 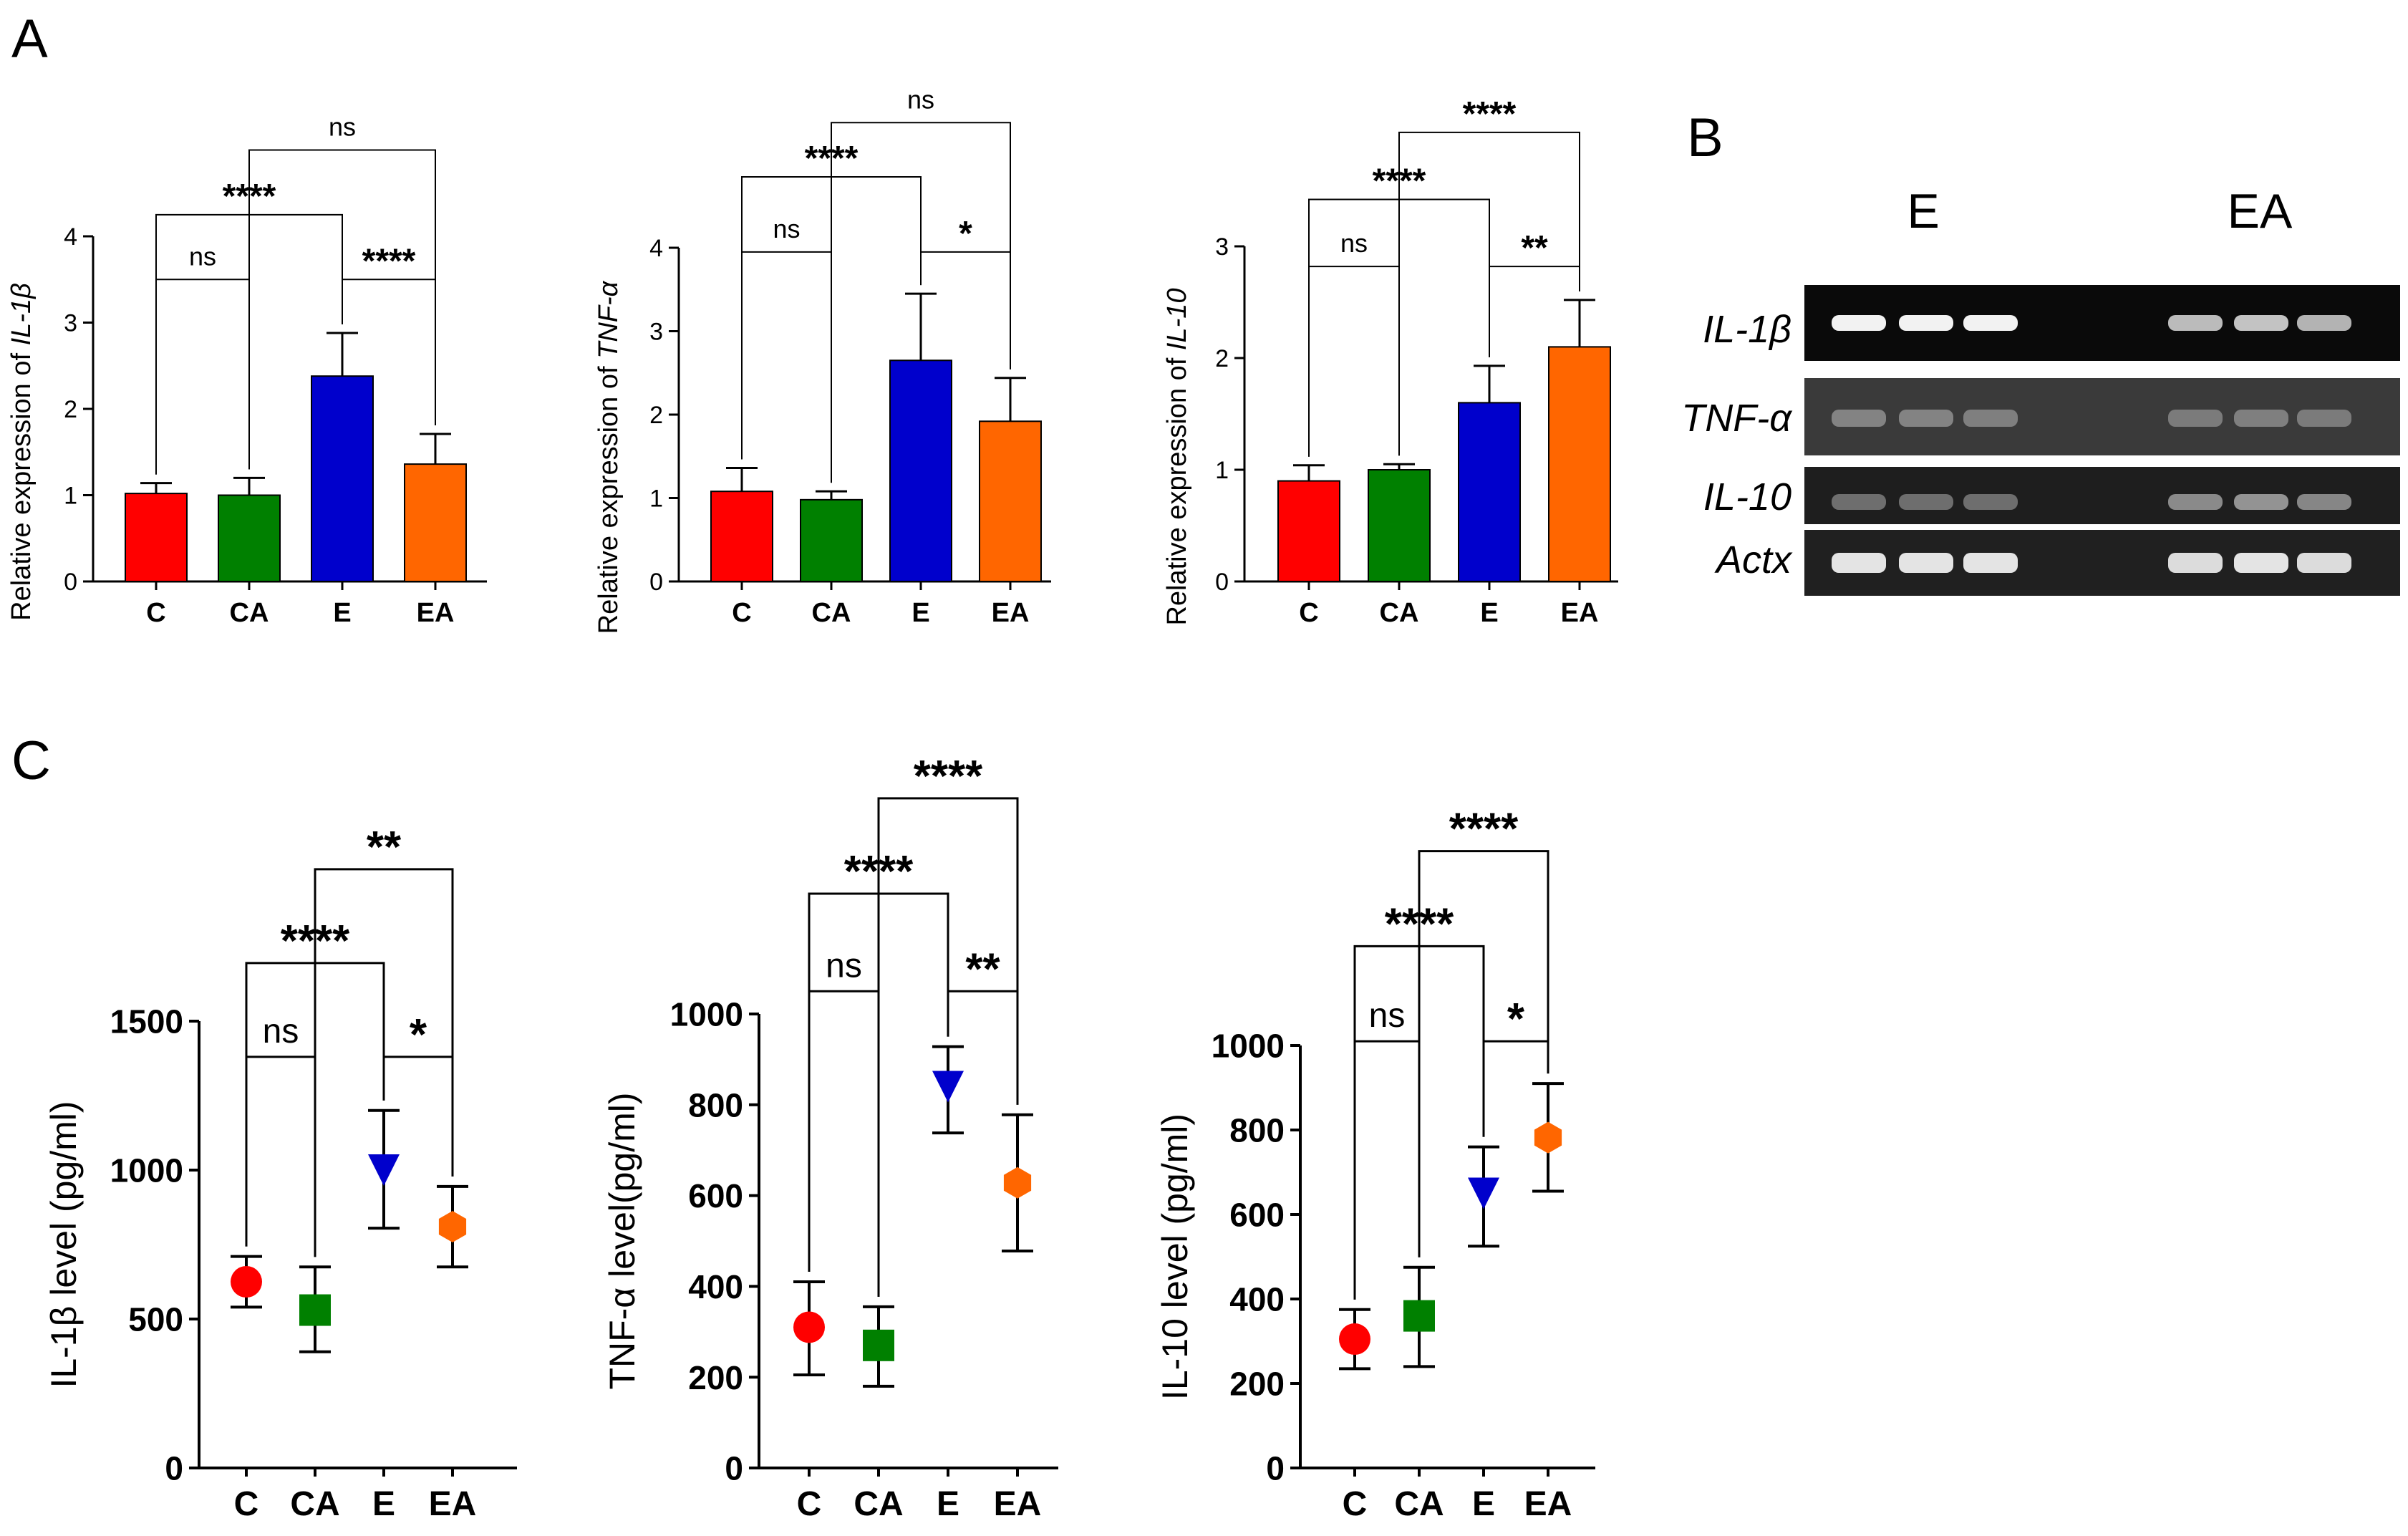 What do you see at coordinates (1257, 1215) in the screenshot?
I see `y-tick-label: 600` at bounding box center [1257, 1215].